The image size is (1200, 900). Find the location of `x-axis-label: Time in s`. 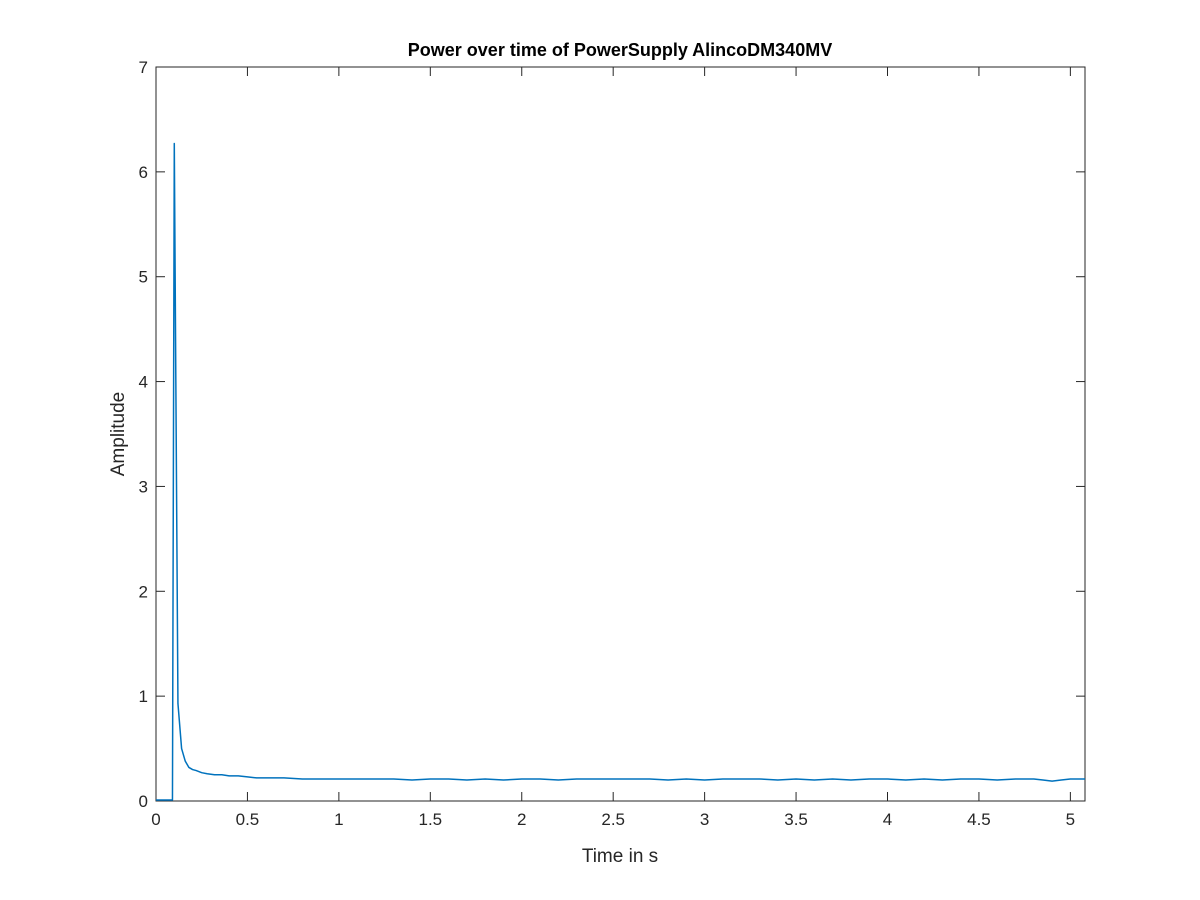

x-axis-label: Time in s is located at coordinates (620, 856).